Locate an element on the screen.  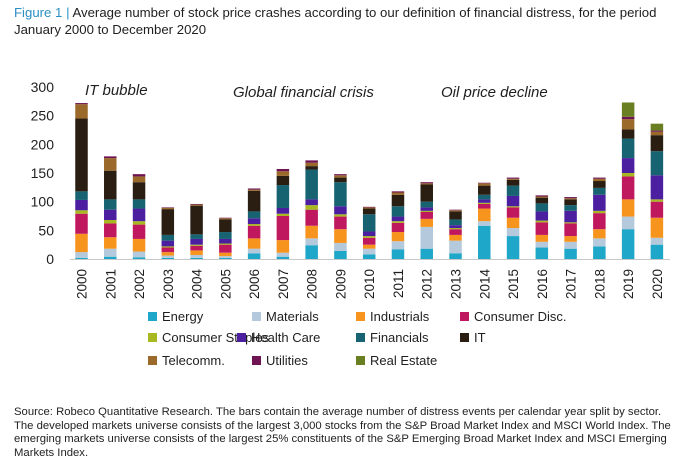
y-tick-label: 100 is located at coordinates (43, 202).